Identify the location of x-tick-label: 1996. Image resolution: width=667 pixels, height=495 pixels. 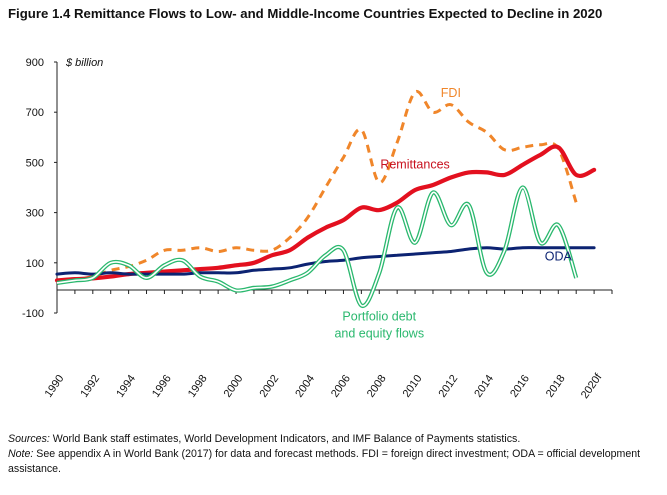
(162, 386).